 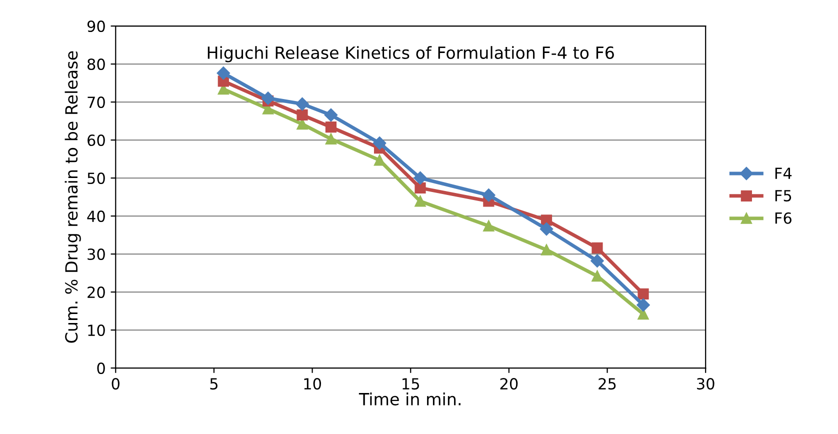 I want to click on x-axis-title: Time in min., so click(x=409, y=399).